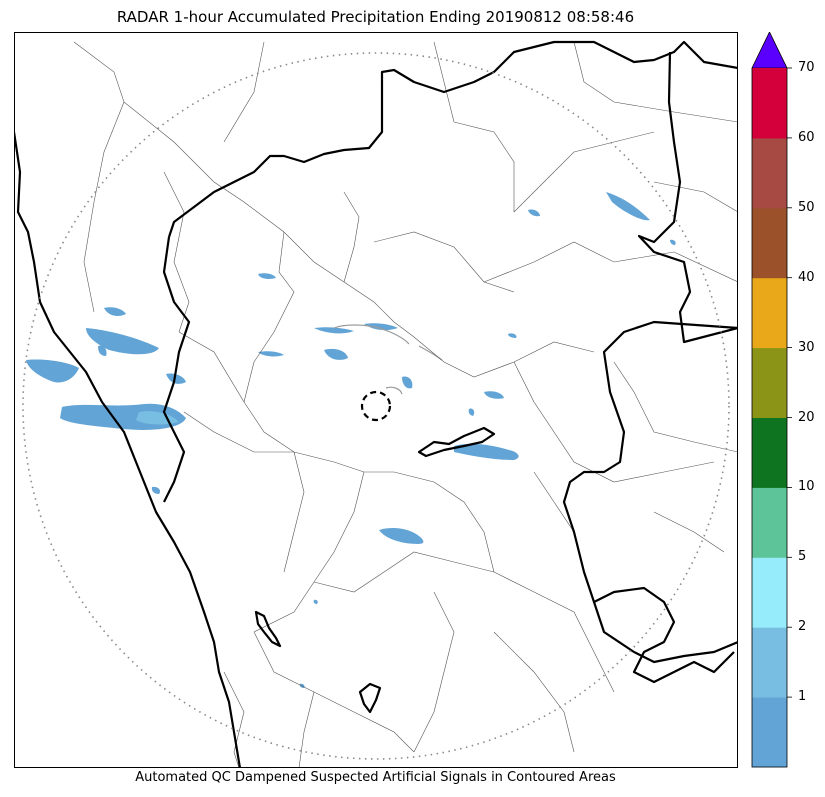  Describe the element at coordinates (336, 354) in the screenshot. I see `echo-center-north` at that location.